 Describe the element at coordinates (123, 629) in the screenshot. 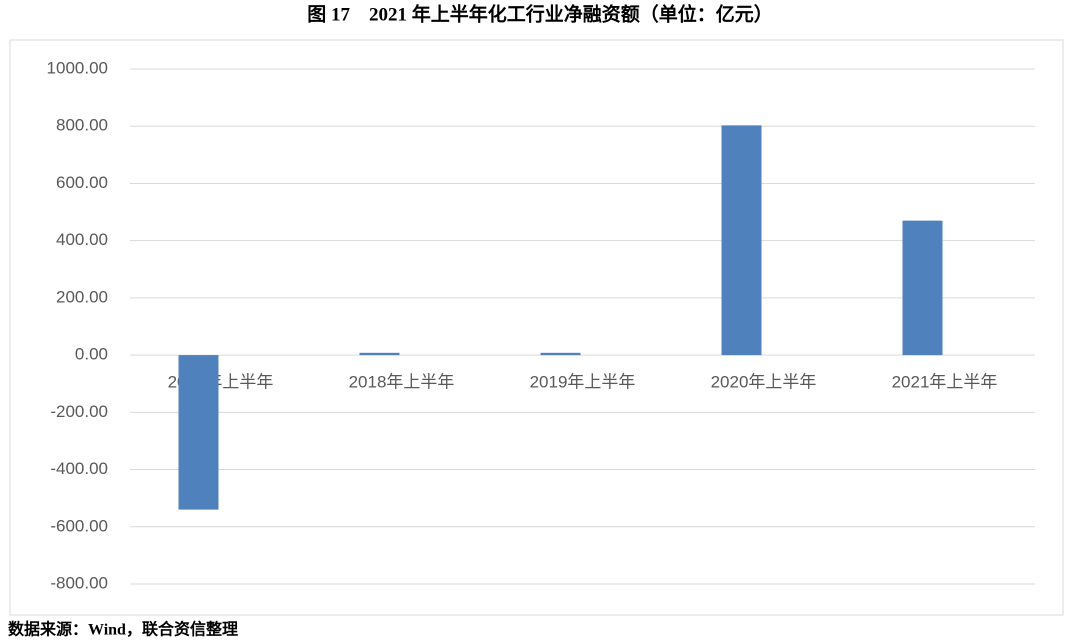

I see `source-note: 数据来源：Wind，联合资信整理` at that location.